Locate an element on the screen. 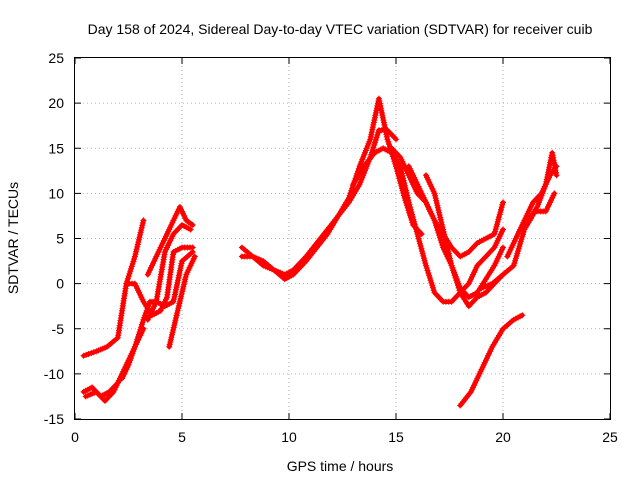 The width and height of the screenshot is (640, 480). x-tick-label: 20 is located at coordinates (503, 437).